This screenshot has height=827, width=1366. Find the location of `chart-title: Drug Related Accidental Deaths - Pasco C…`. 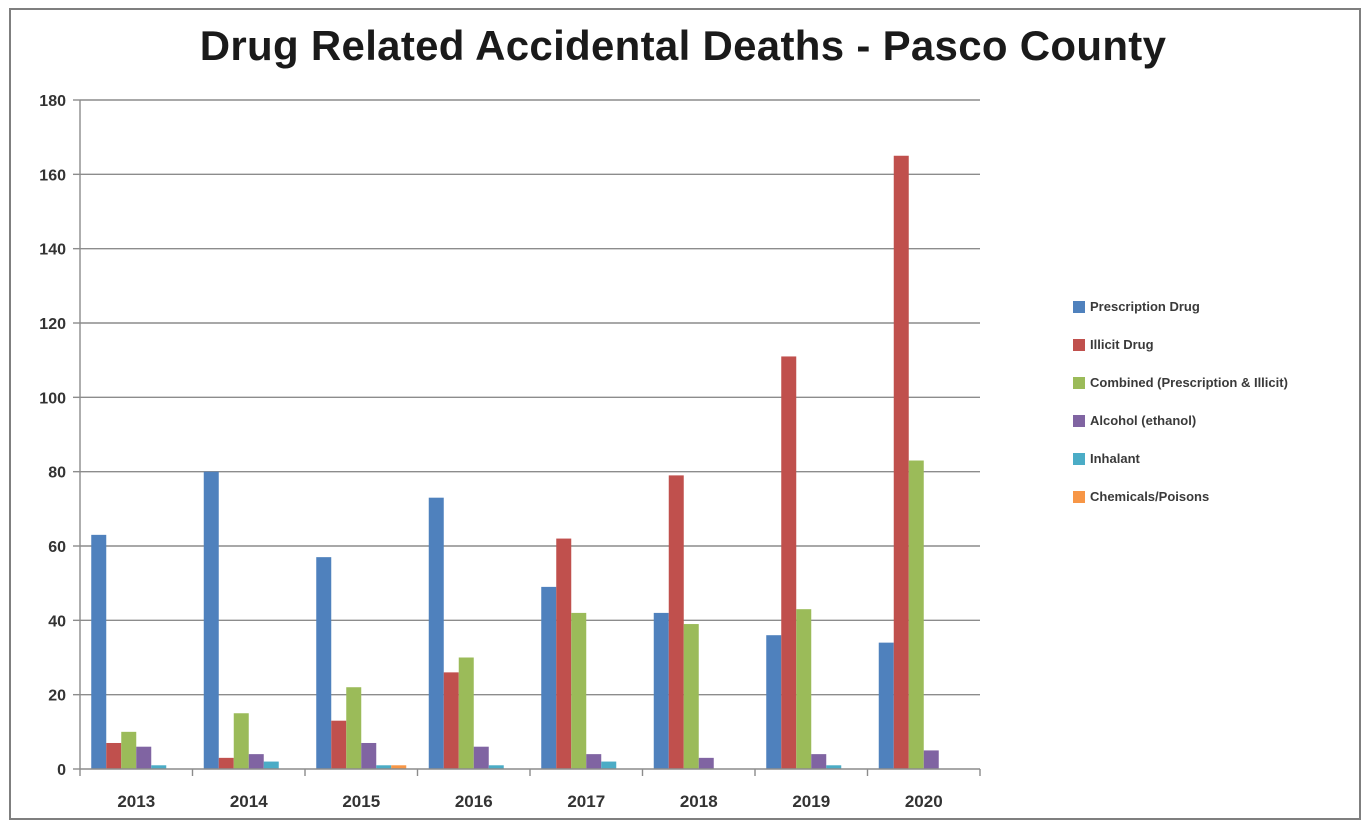

chart-title: Drug Related Accidental Deaths - Pasco C… is located at coordinates (683, 45).